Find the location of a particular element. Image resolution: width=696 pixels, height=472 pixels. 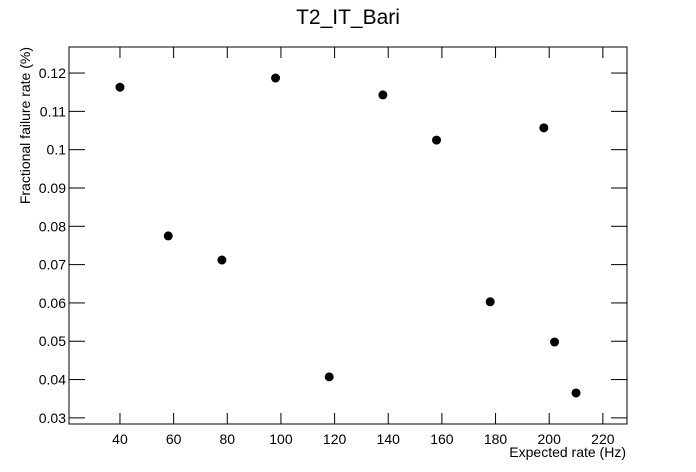

x-axis-title: Expected rate (Hz) is located at coordinates (567, 452).